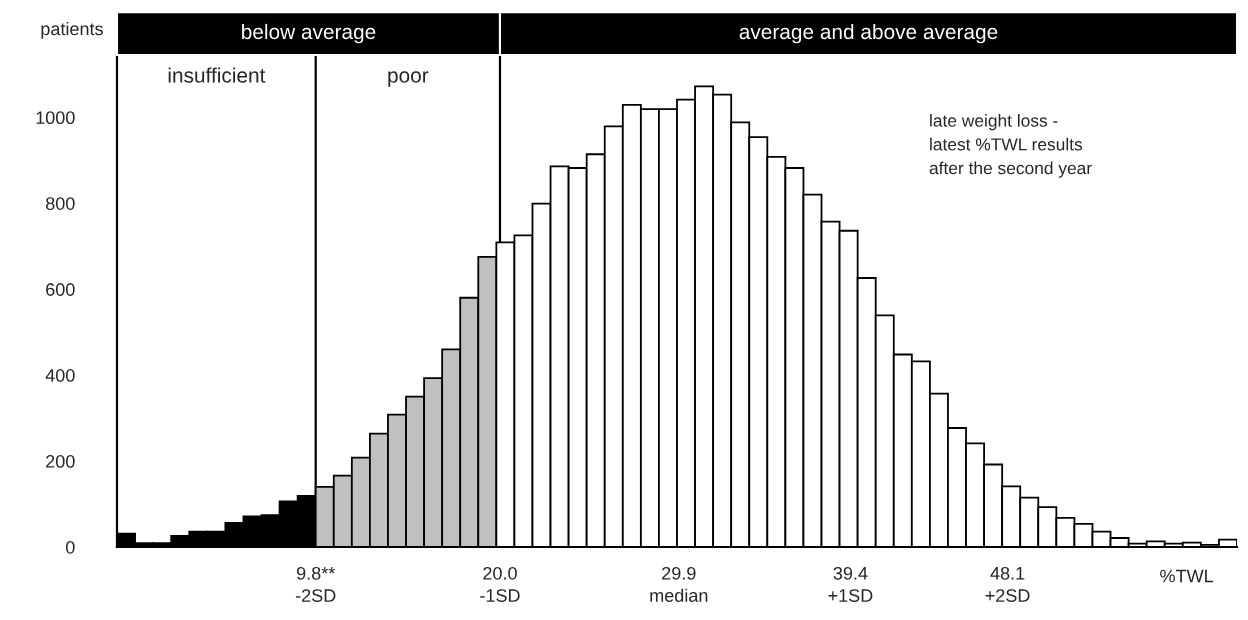  Describe the element at coordinates (1010, 146) in the screenshot. I see `annotation: late weight loss - latest %TWL results after the second year` at that location.